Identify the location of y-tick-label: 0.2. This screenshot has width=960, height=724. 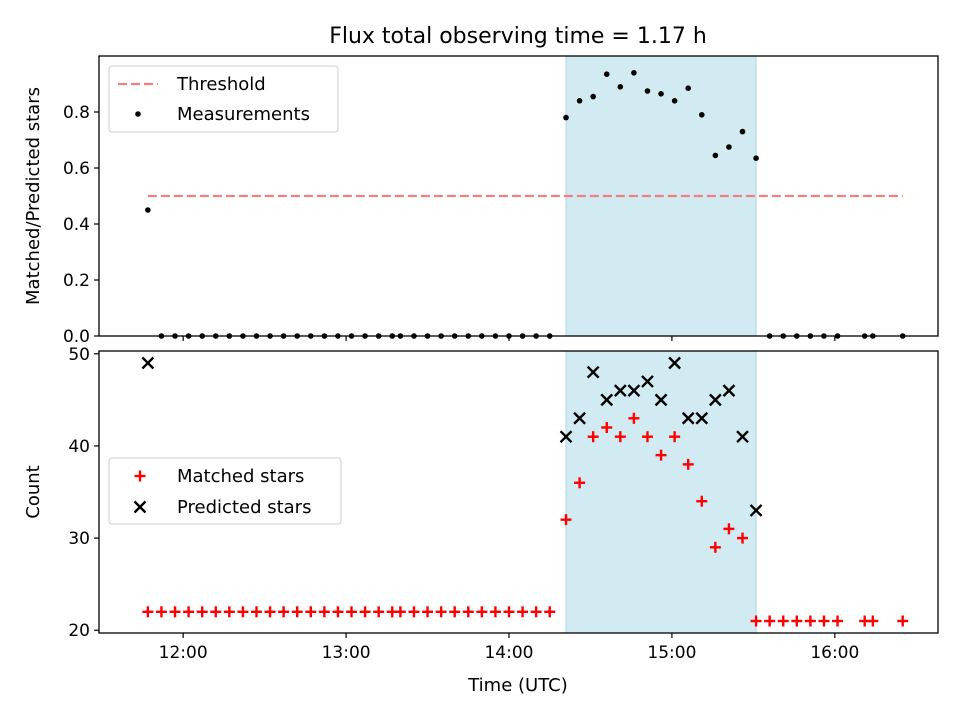
(76, 281).